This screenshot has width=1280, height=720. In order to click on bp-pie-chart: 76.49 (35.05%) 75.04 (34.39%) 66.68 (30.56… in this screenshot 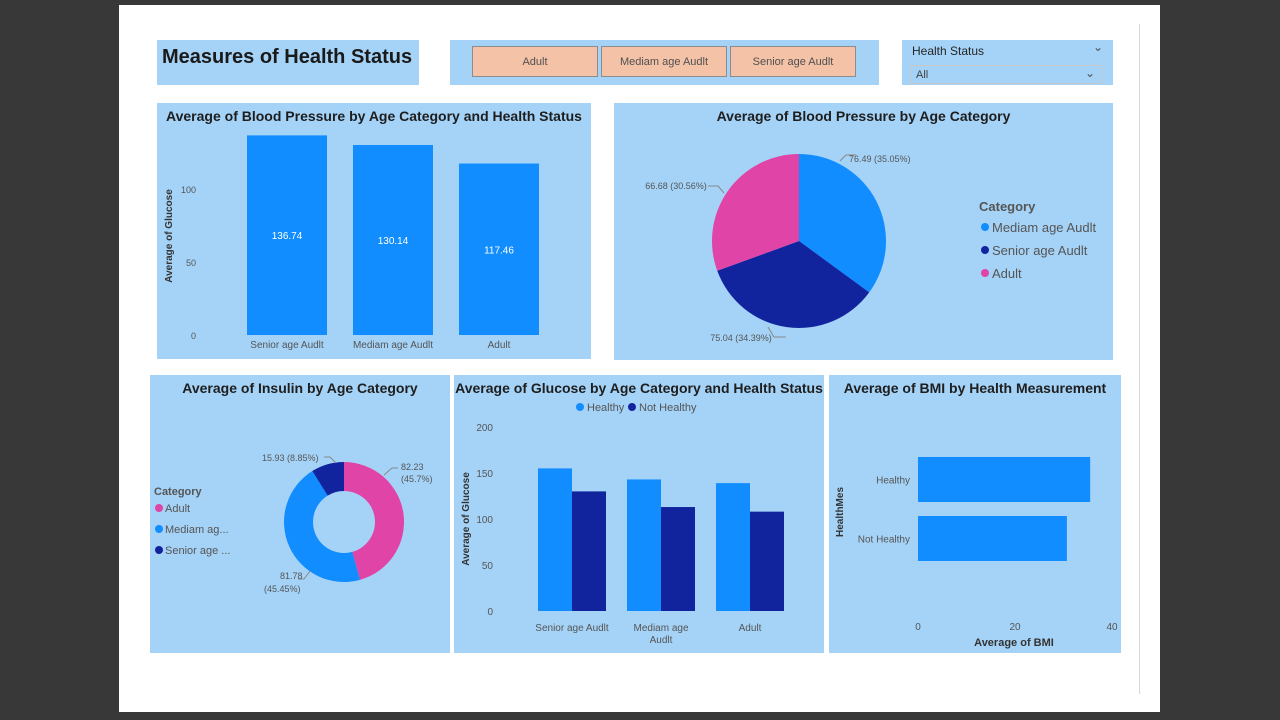, I will do `click(870, 248)`.